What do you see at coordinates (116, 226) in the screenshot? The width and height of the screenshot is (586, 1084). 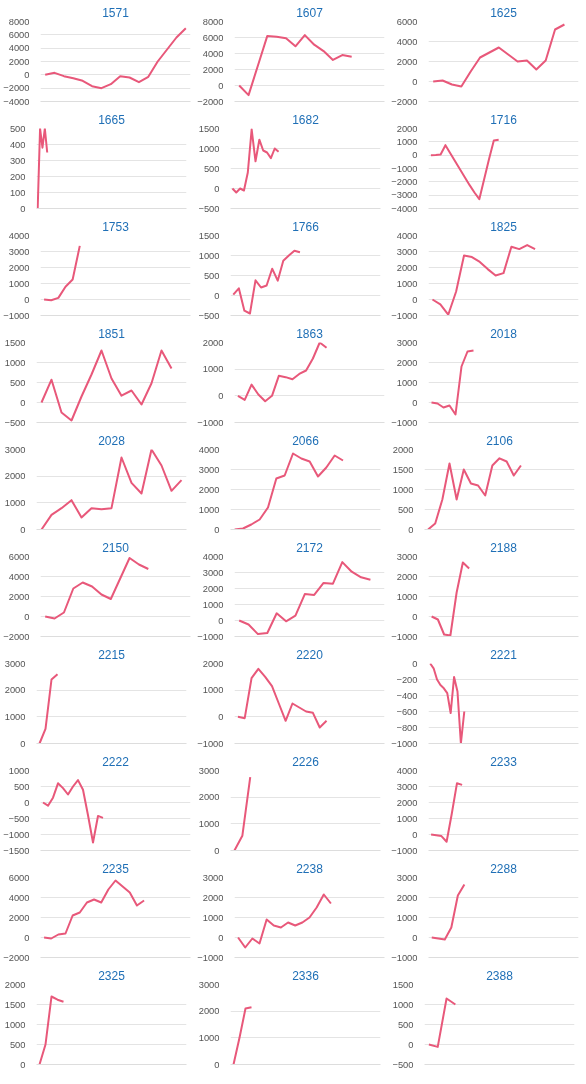 I see `chart-title: 1753` at bounding box center [116, 226].